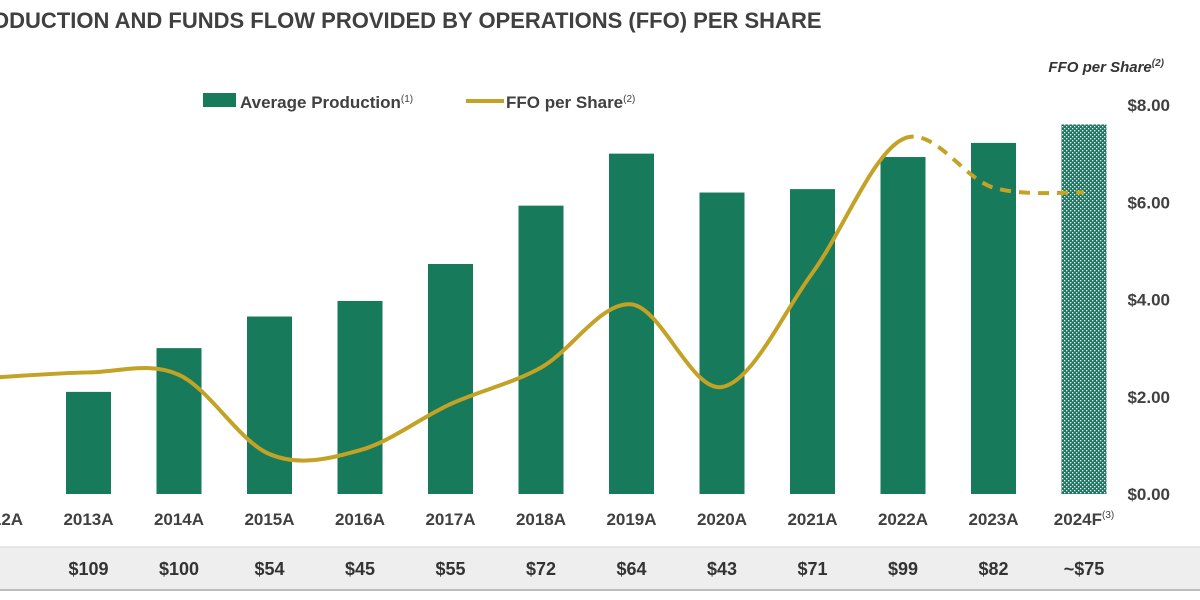  I want to click on bar-2017A, so click(450, 379).